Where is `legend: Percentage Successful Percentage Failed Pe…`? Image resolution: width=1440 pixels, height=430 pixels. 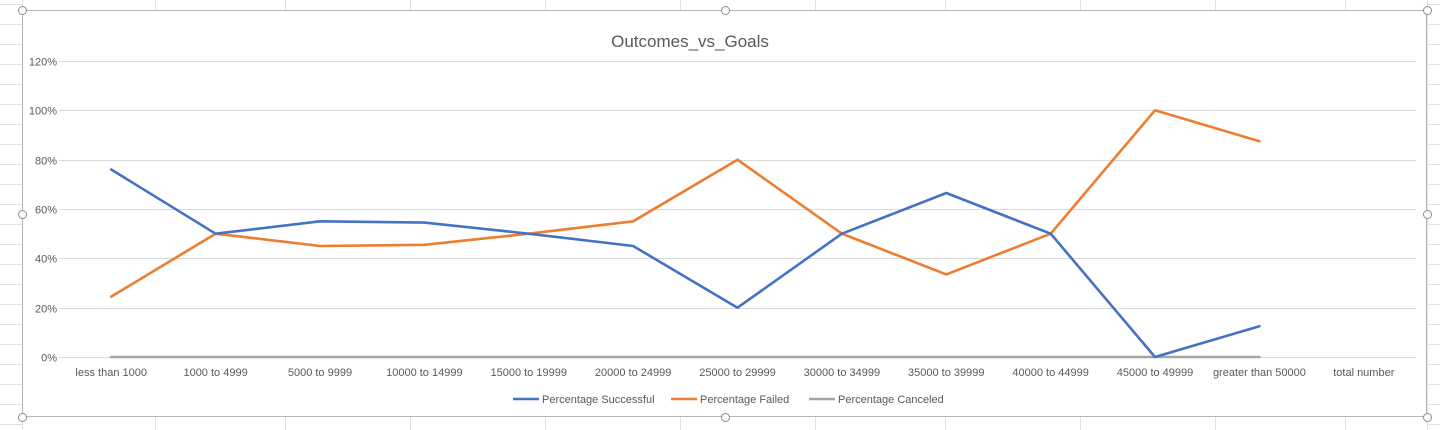 legend: Percentage Successful Percentage Failed Pe… is located at coordinates (728, 400).